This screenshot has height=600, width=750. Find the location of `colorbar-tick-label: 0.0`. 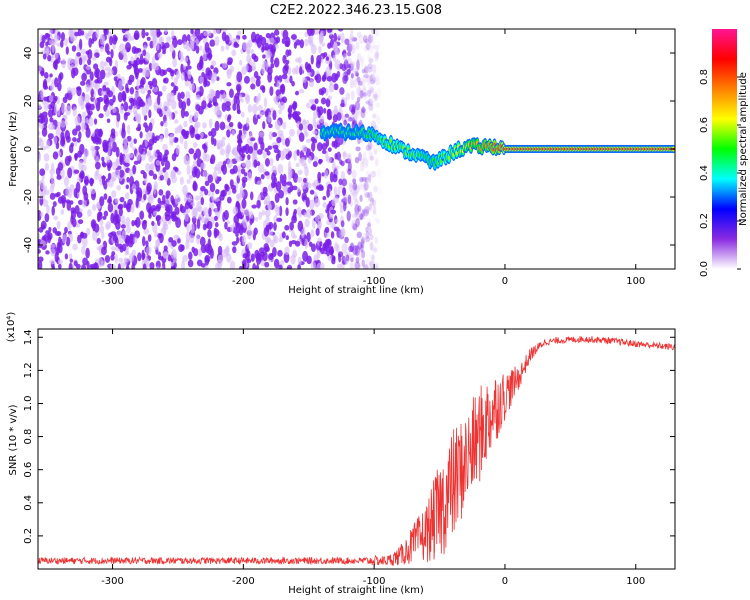

colorbar-tick-label: 0.0 is located at coordinates (704, 269).